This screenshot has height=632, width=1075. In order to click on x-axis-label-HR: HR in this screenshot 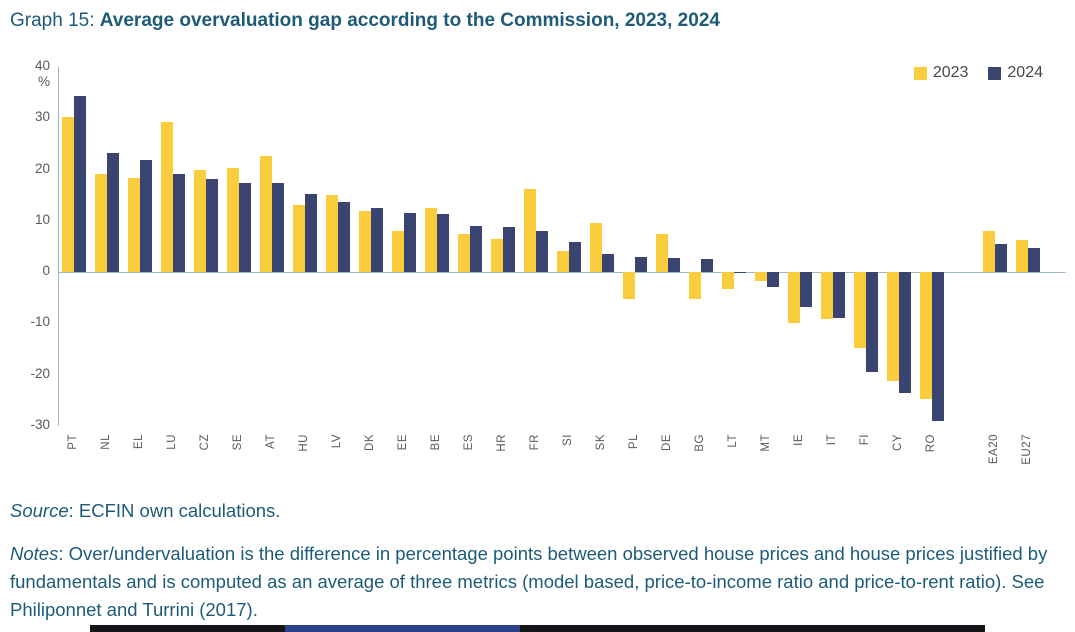, I will do `click(501, 443)`.